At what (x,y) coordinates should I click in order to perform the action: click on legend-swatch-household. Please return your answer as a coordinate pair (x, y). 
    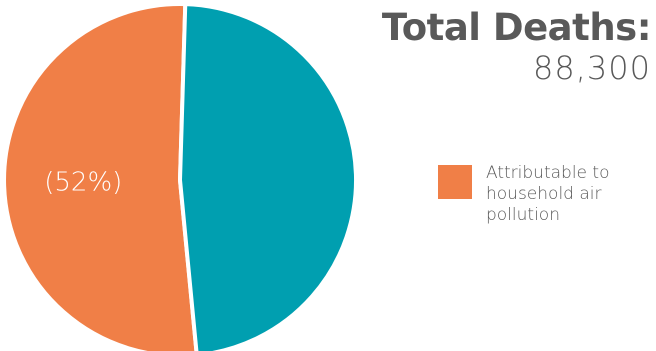
    Looking at the image, I should click on (455, 182).